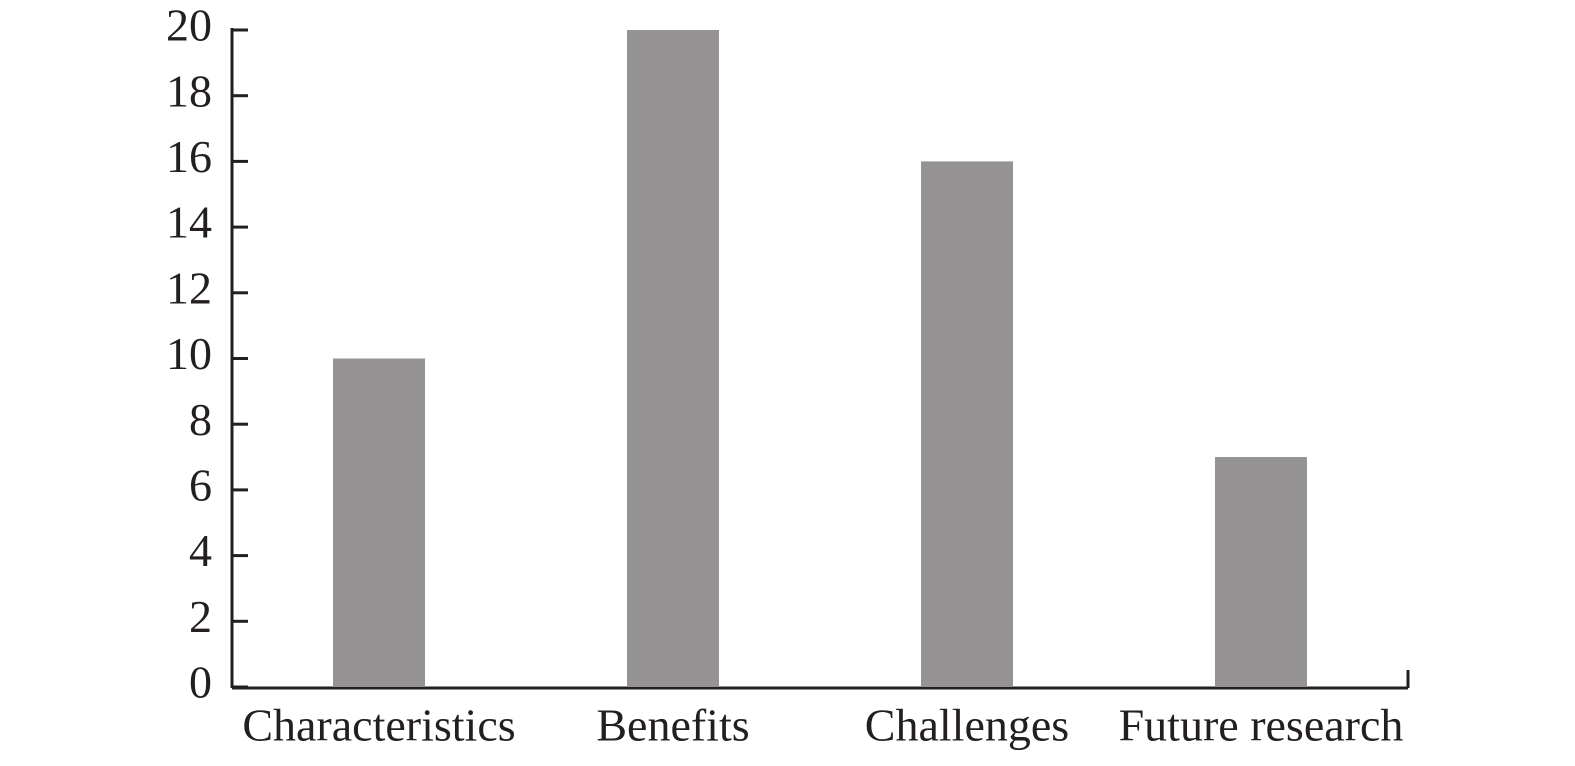 The width and height of the screenshot is (1575, 766). What do you see at coordinates (189, 222) in the screenshot?
I see `y-tick-label: 14` at bounding box center [189, 222].